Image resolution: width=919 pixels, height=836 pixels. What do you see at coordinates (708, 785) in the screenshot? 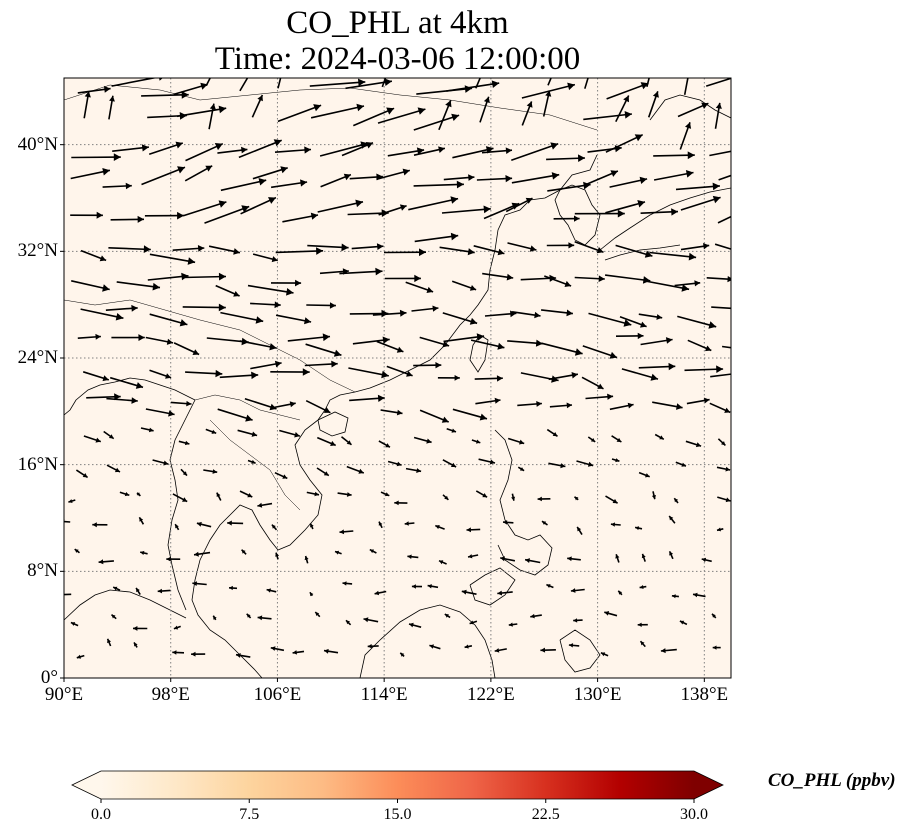
I see `colorbar-over-triangle` at bounding box center [708, 785].